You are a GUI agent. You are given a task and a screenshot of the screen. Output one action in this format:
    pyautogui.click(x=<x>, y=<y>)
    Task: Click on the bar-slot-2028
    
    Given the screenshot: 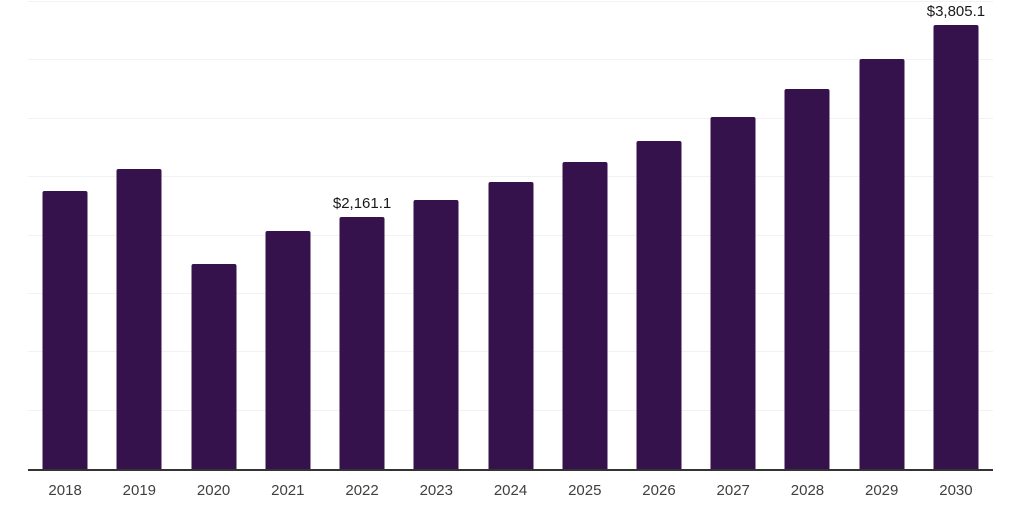 What is the action you would take?
    pyautogui.click(x=807, y=235)
    